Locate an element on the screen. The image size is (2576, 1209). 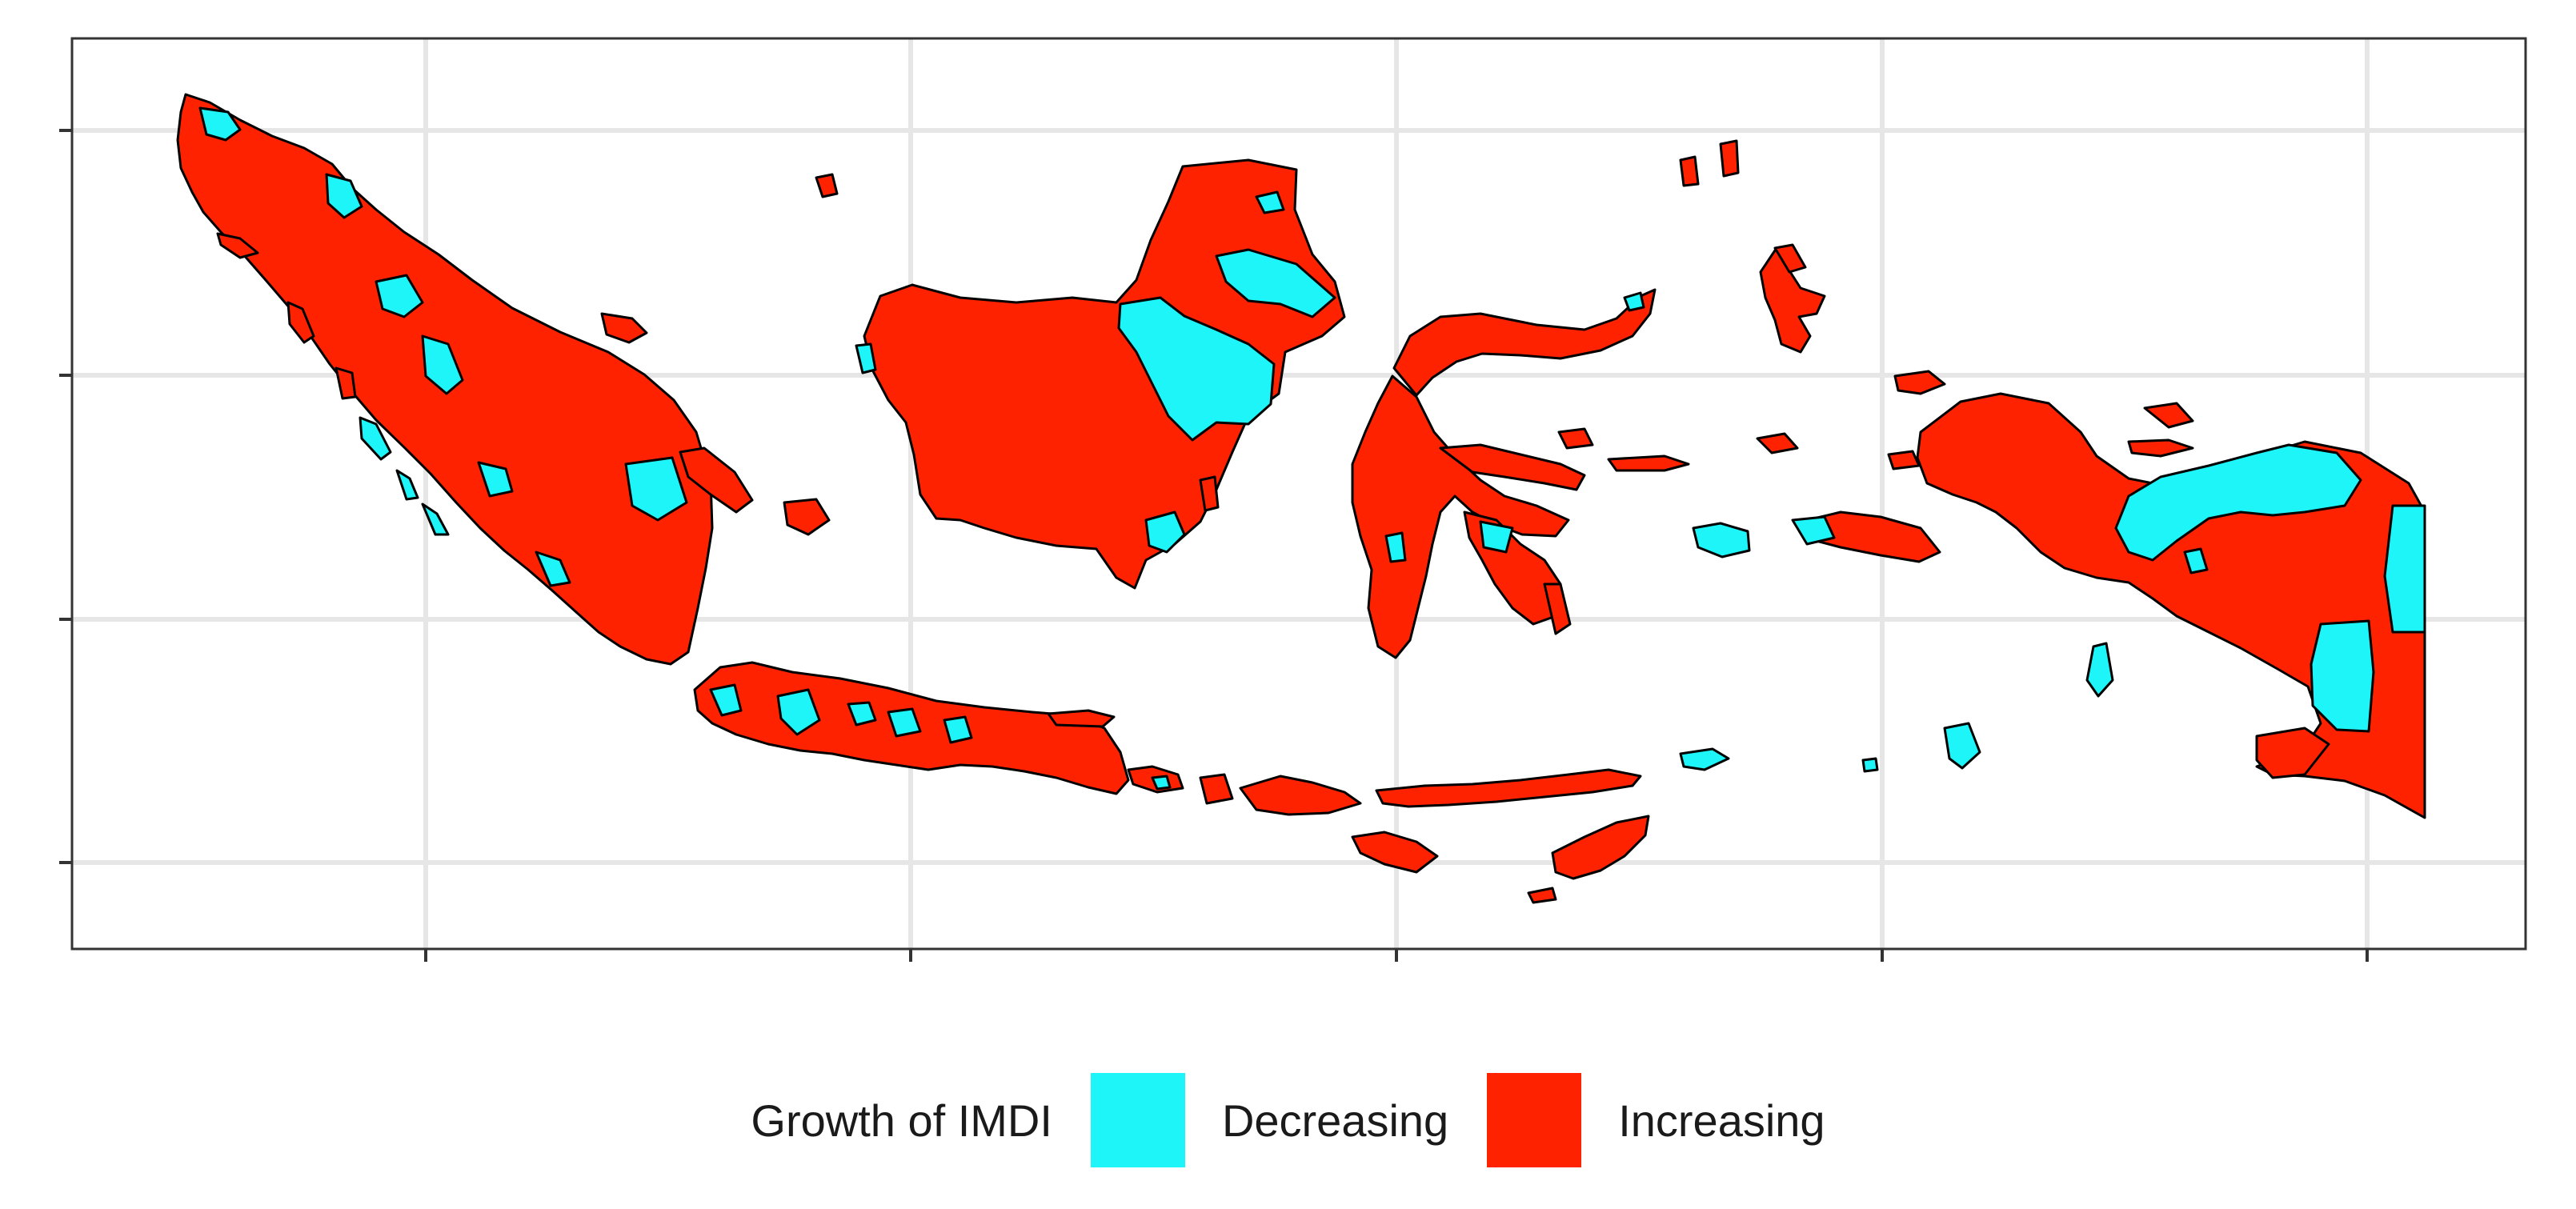
region-alor is located at coordinates (1704, 759).